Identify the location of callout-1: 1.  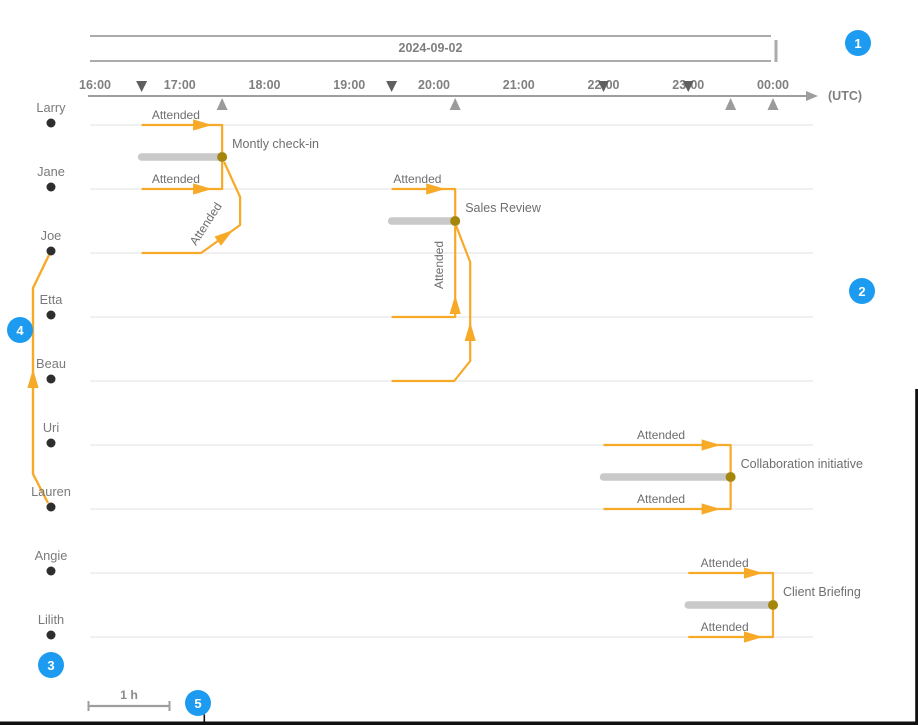
(858, 43).